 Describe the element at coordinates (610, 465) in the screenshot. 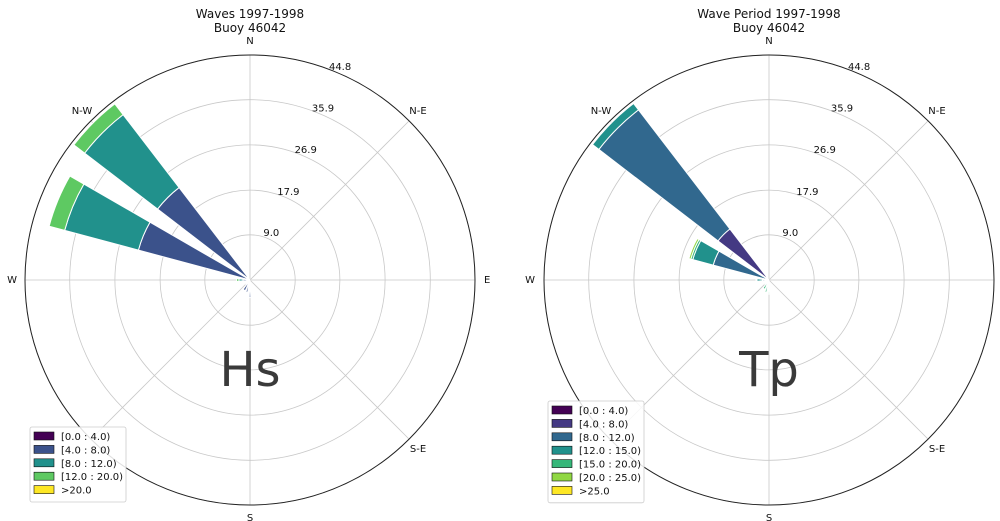

I see `legend-entry-label: [15.0 : 20.0)` at that location.